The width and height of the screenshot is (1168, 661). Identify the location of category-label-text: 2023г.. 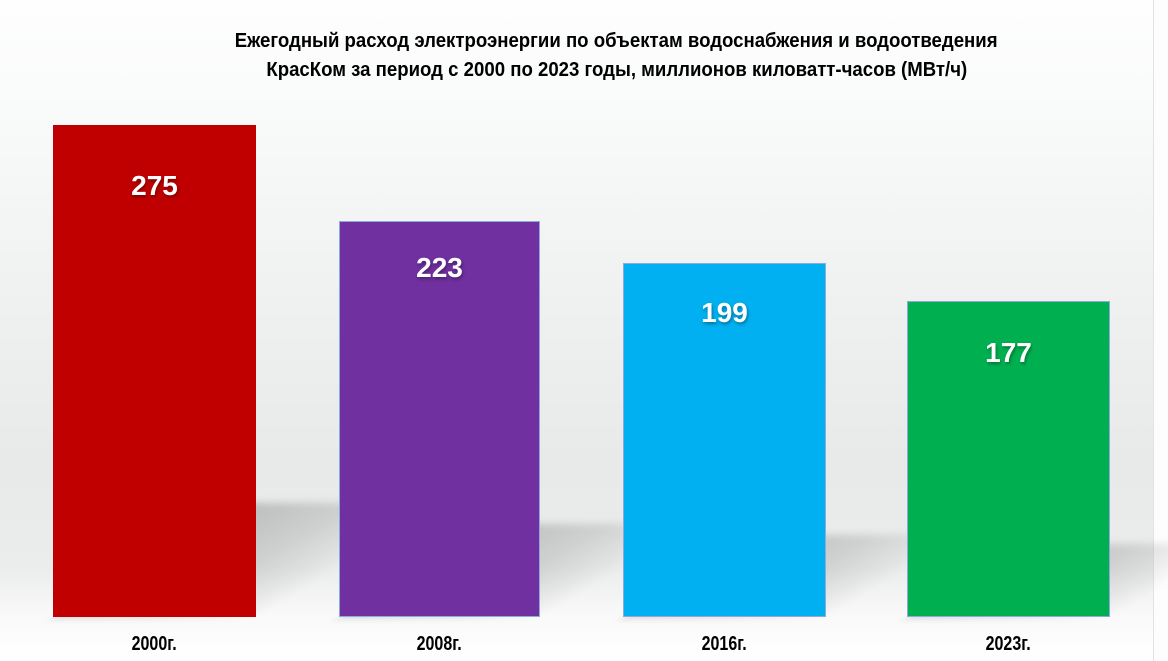
(1008, 644).